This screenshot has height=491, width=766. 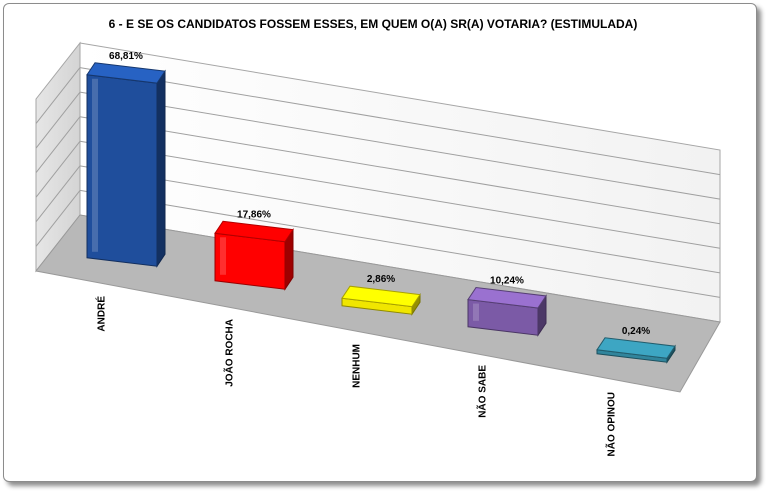 I want to click on data-label: 10,24%, so click(x=507, y=281).